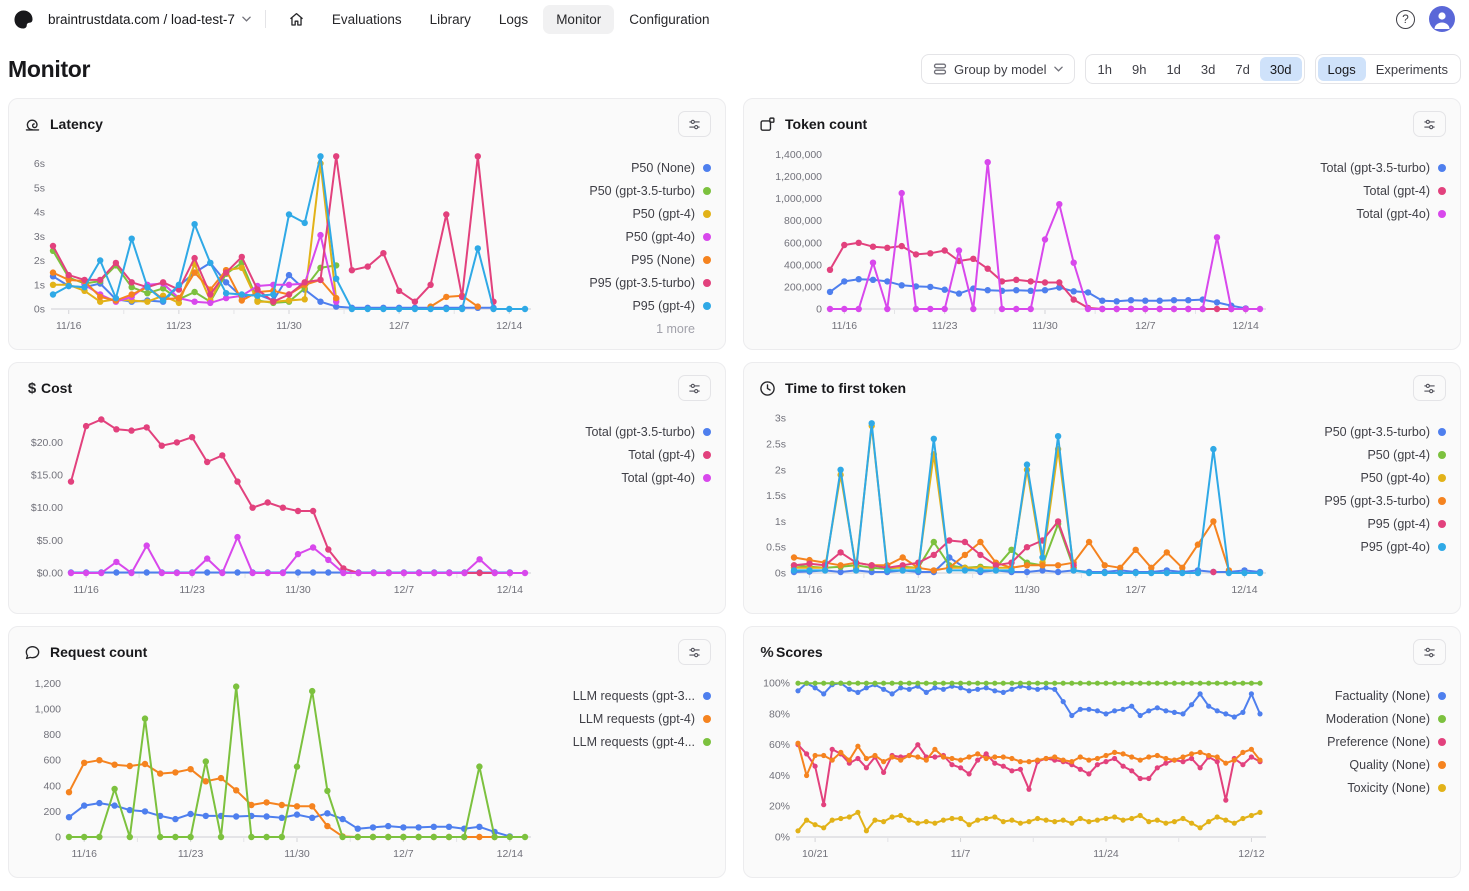  What do you see at coordinates (1386, 742) in the screenshot?
I see `legend-item-preference-none: Preference (None)` at bounding box center [1386, 742].